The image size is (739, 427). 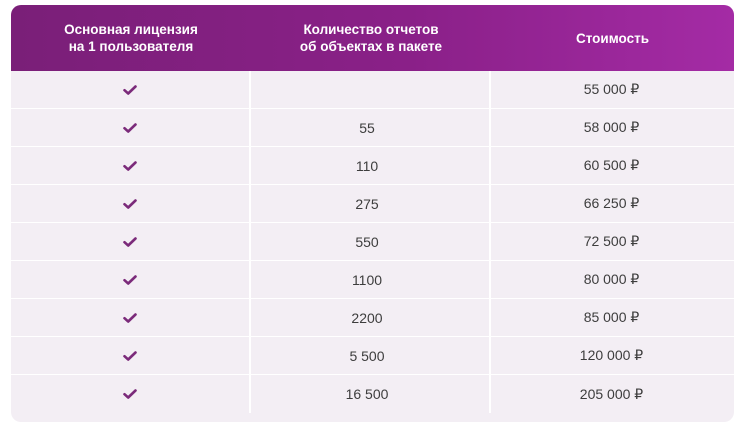 I want to click on header-price-label: Стоимость, so click(x=612, y=38).